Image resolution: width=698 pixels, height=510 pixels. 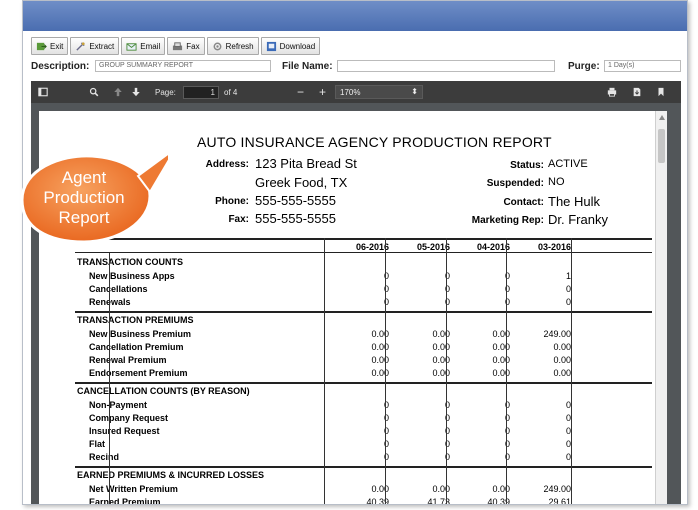 I want to click on column-header: 05-2016, so click(x=433, y=247).